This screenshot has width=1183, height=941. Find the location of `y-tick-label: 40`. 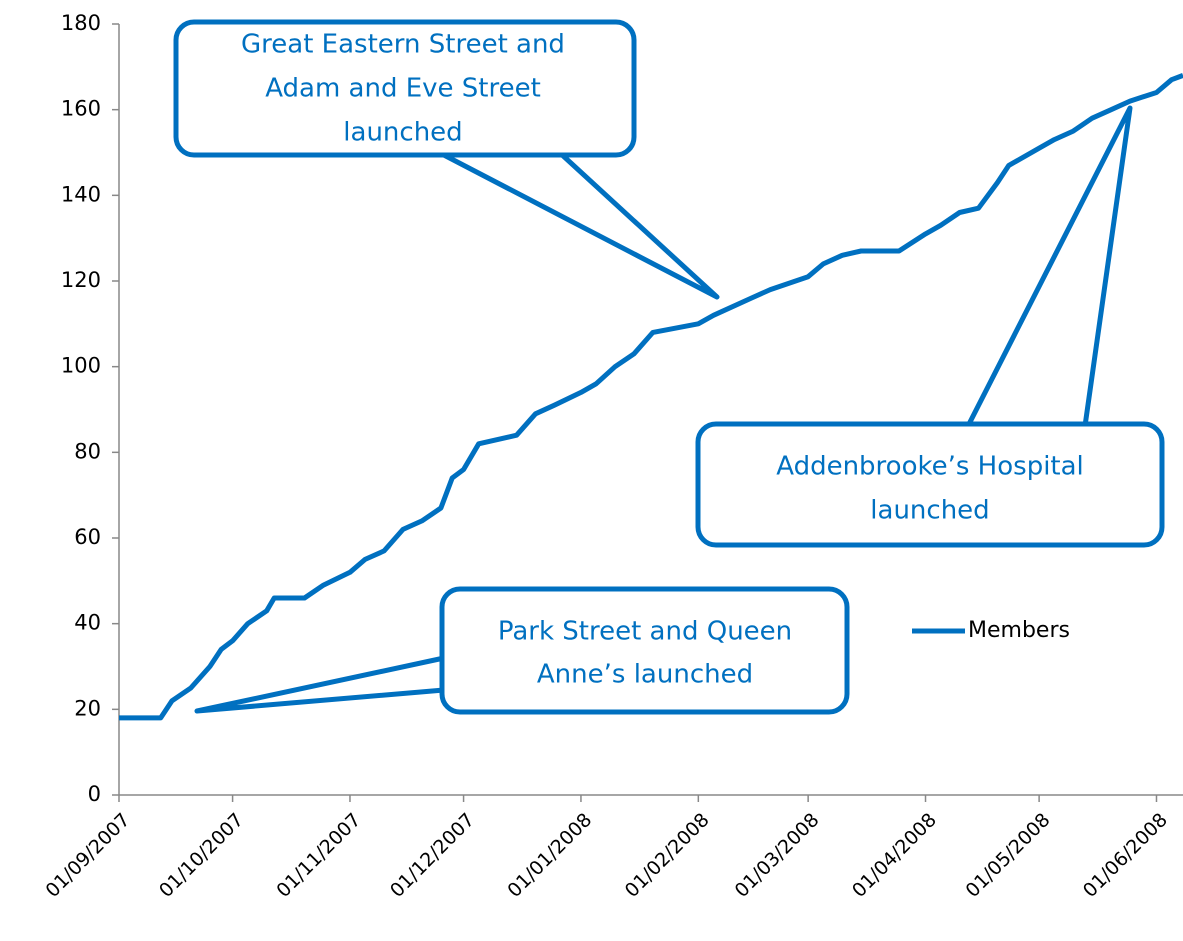

y-tick-label: 40 is located at coordinates (87, 623).